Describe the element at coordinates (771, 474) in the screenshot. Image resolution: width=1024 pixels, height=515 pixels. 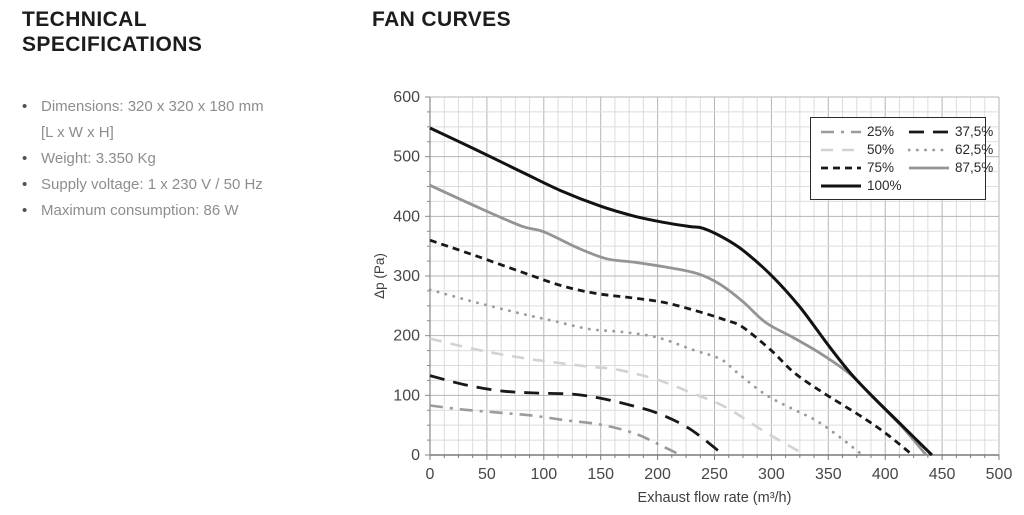
I see `x-tick-label: 300` at that location.